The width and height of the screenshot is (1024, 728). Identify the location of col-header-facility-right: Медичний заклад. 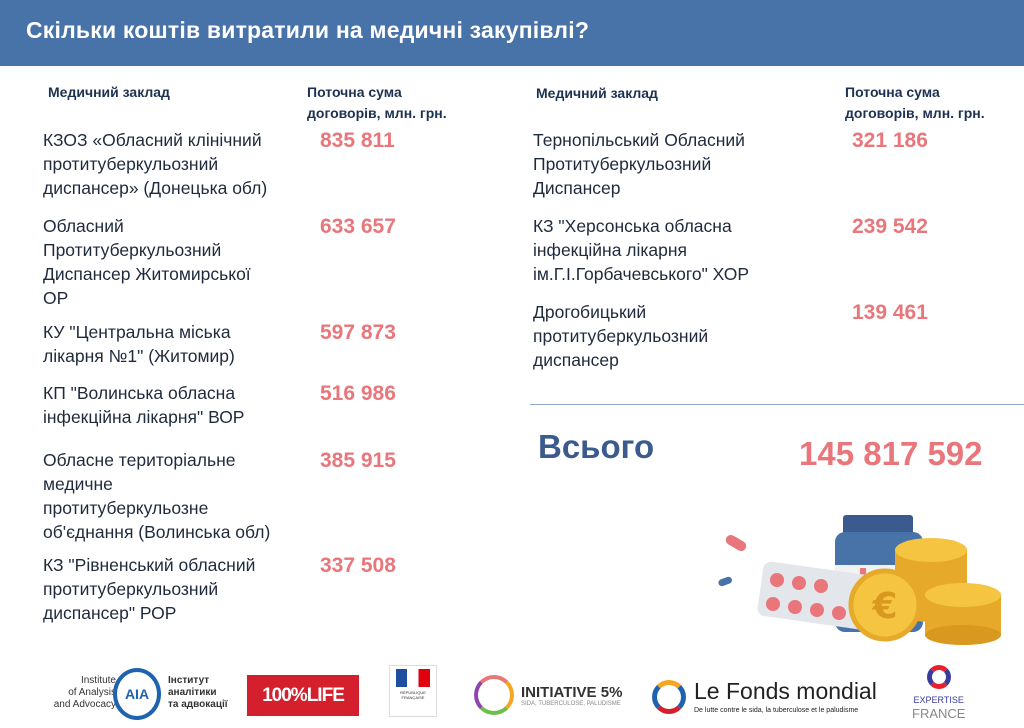
(597, 93).